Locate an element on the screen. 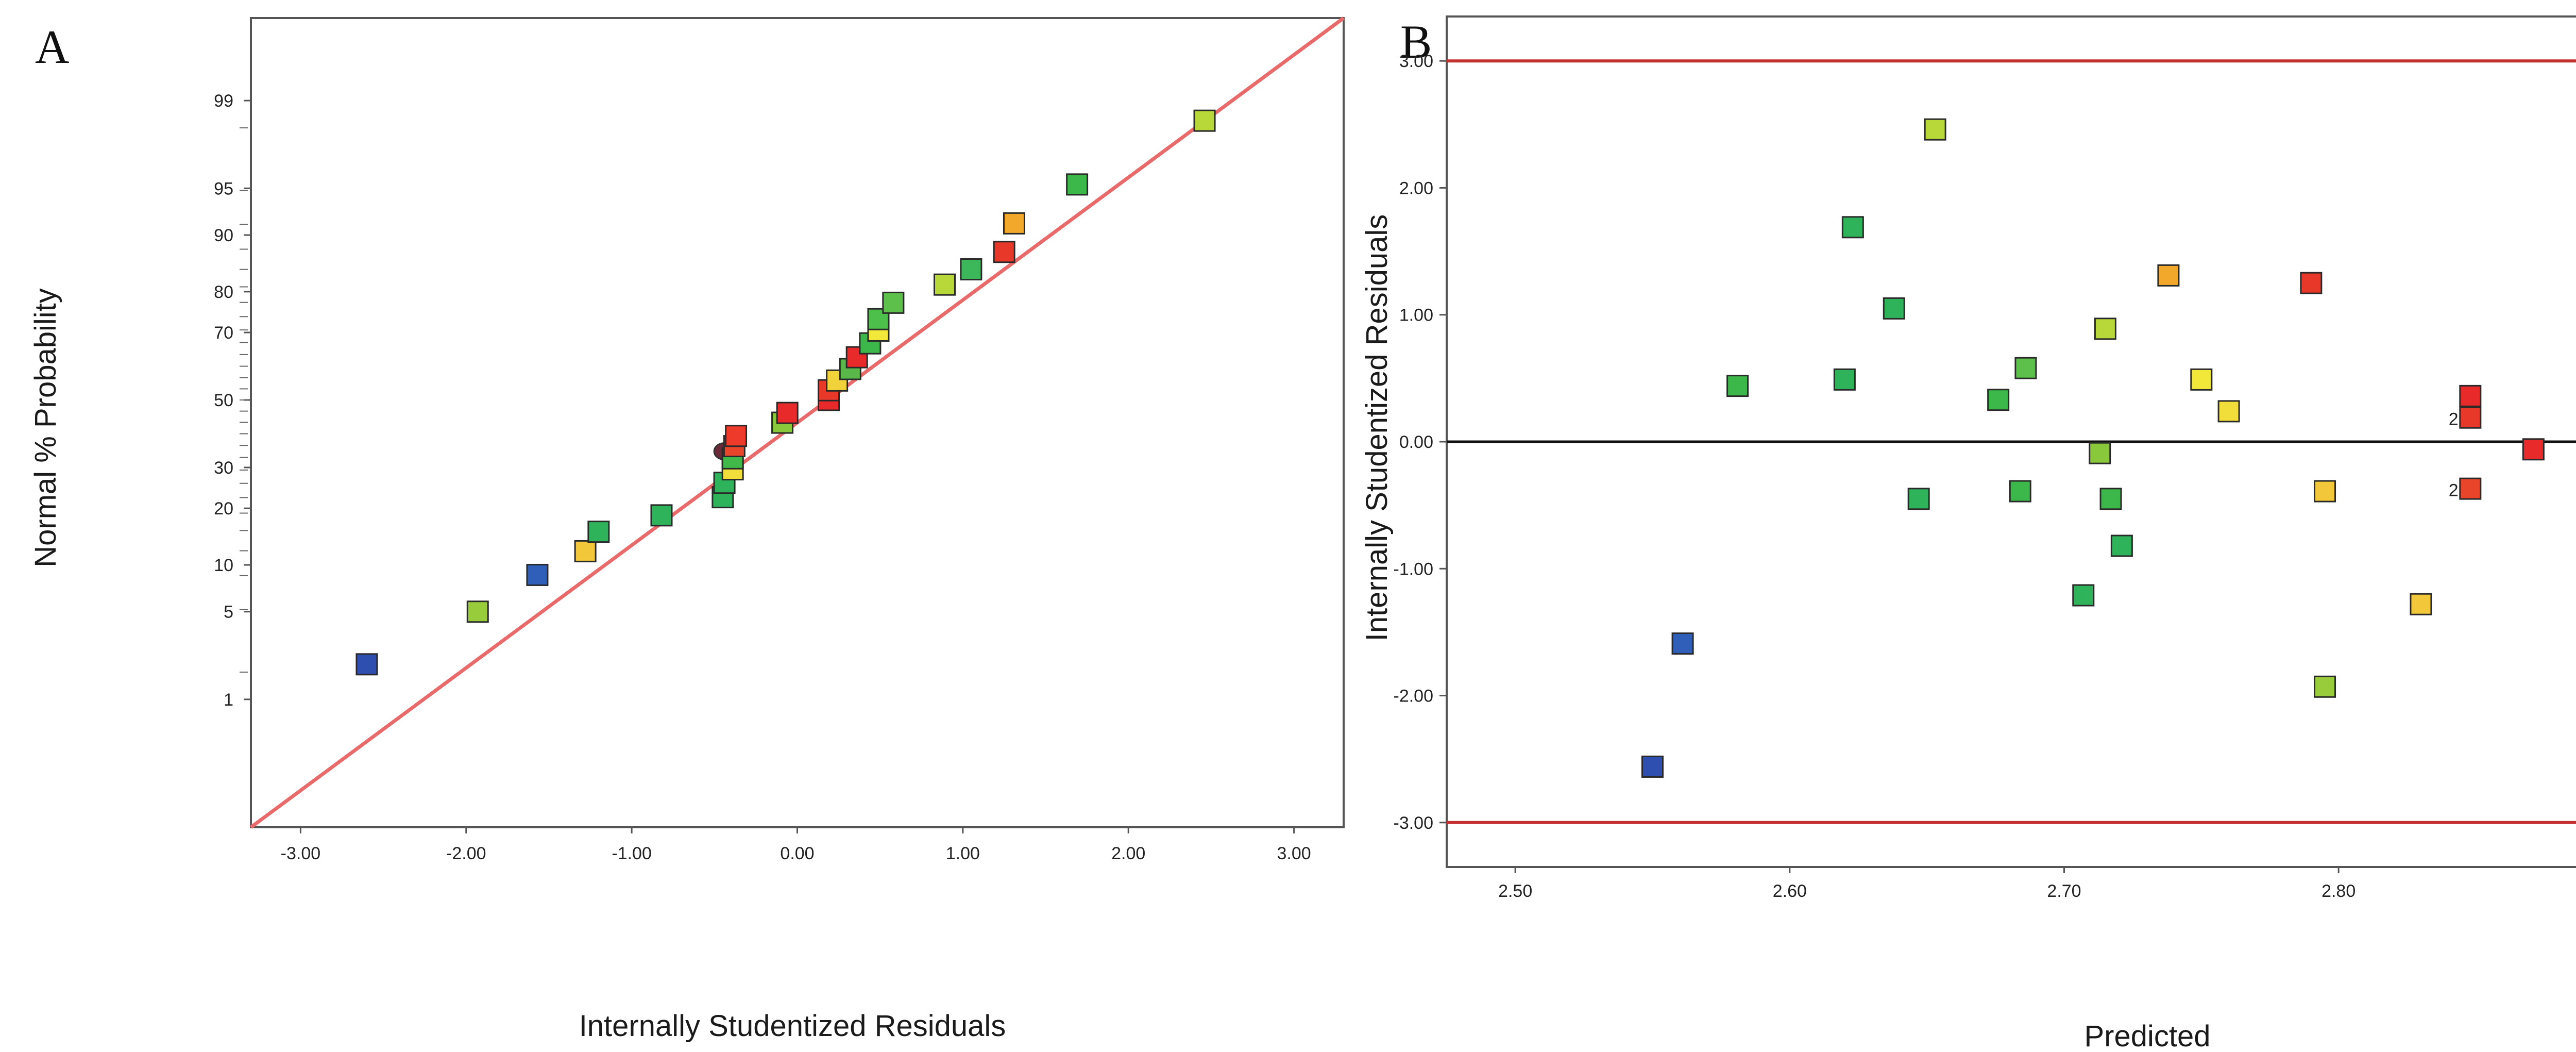  panel-a-y-tick-label: 95 is located at coordinates (223, 189).